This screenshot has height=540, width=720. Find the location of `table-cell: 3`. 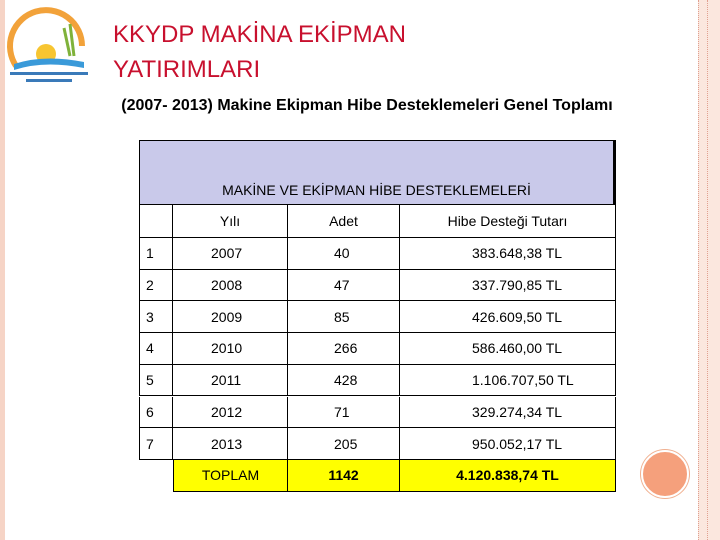

table-cell: 3 is located at coordinates (156, 317).